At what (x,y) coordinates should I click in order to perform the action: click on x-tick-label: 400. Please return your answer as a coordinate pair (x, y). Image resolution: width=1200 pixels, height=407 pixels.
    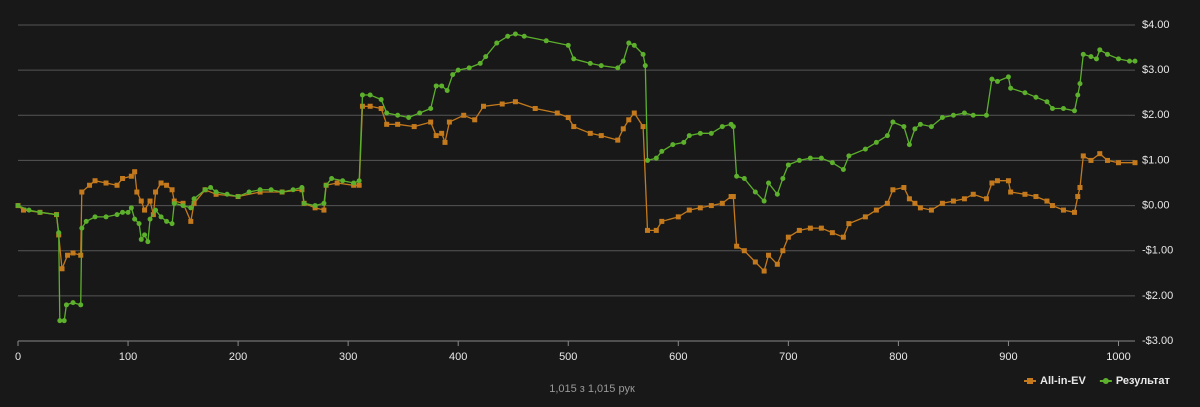
    Looking at the image, I should click on (458, 357).